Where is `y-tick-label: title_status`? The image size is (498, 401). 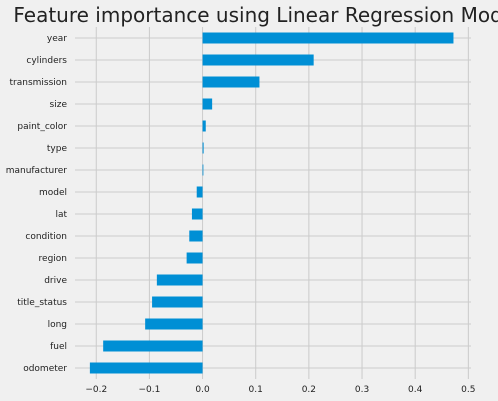
y-tick-label: title_status is located at coordinates (42, 303).